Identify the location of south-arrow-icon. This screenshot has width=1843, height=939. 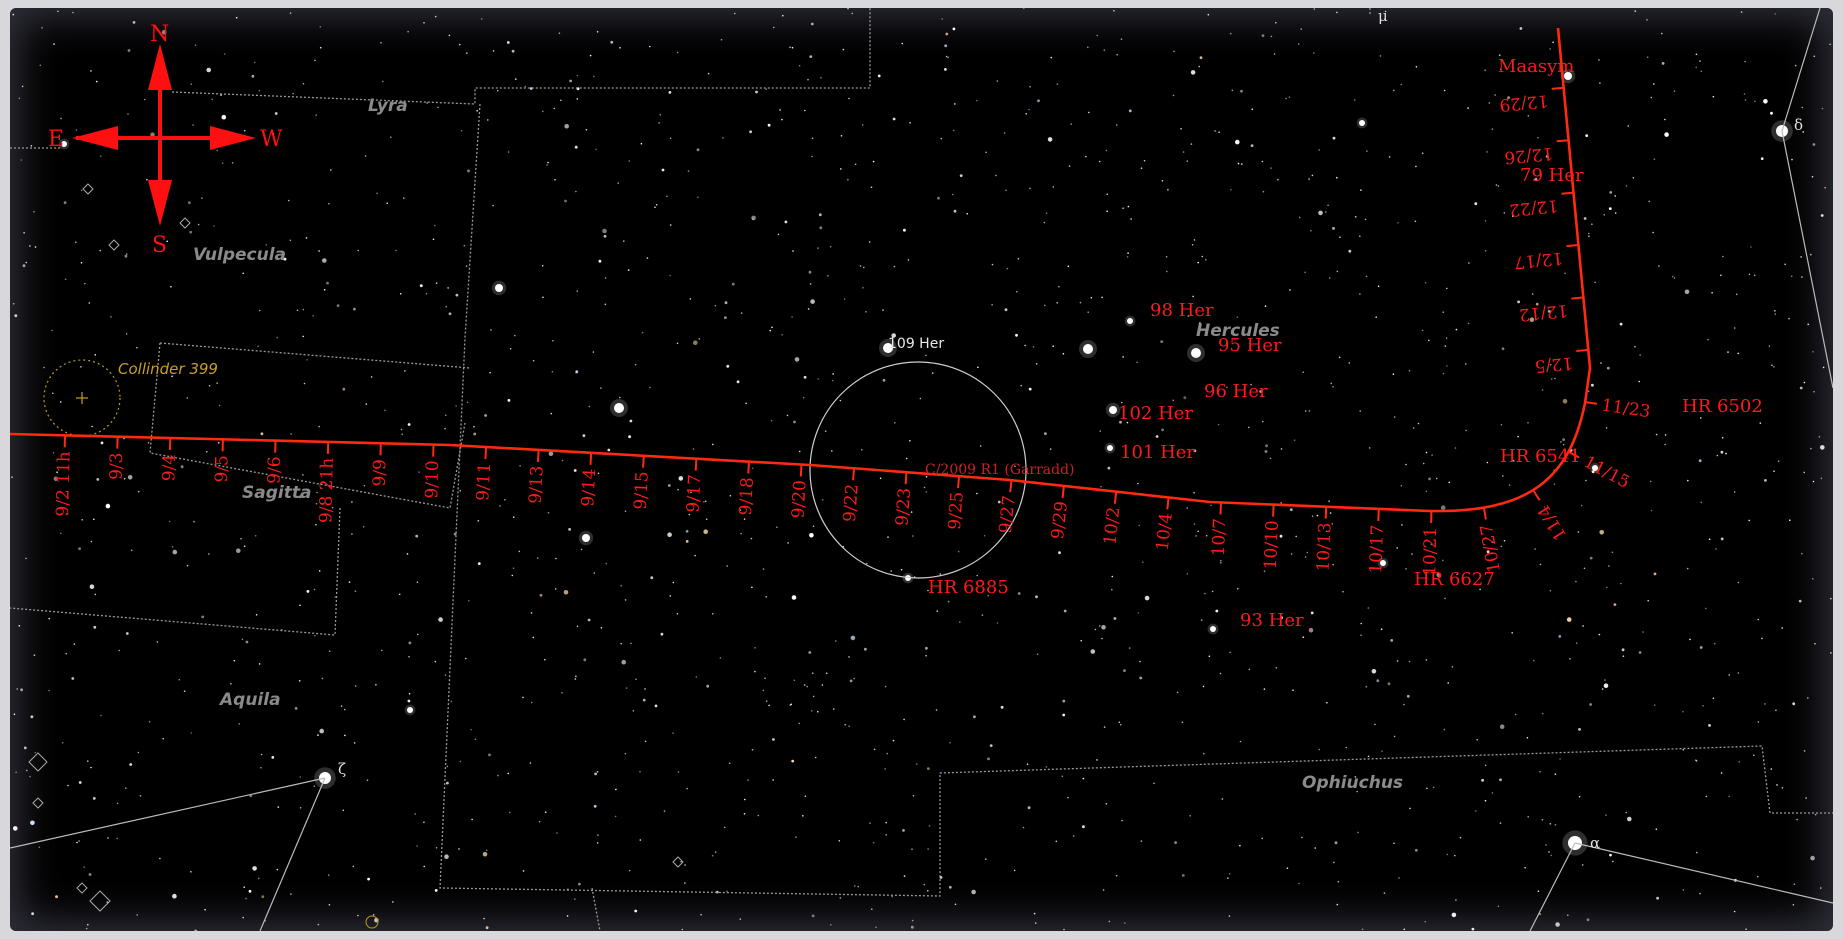
(160, 203).